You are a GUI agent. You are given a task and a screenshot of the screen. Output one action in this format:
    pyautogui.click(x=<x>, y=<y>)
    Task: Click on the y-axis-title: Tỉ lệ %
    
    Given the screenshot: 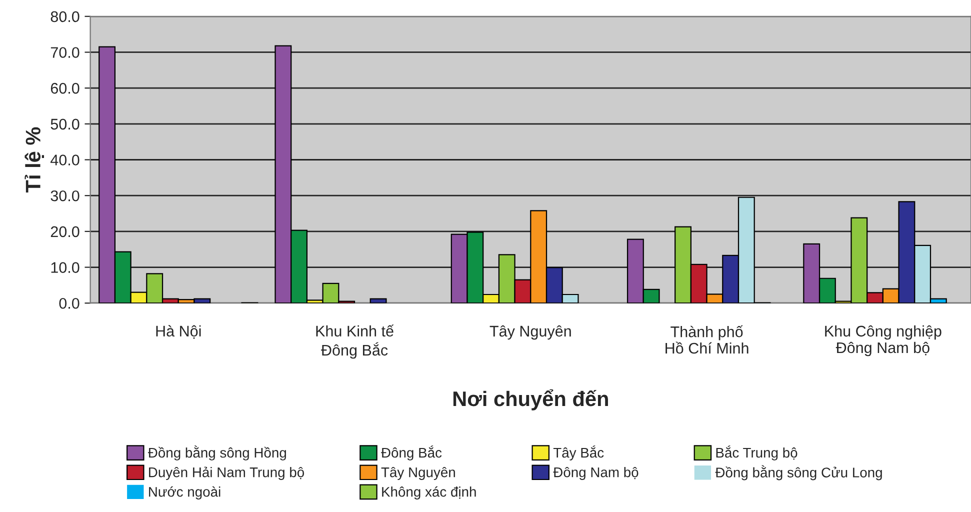 What is the action you would take?
    pyautogui.click(x=34, y=160)
    